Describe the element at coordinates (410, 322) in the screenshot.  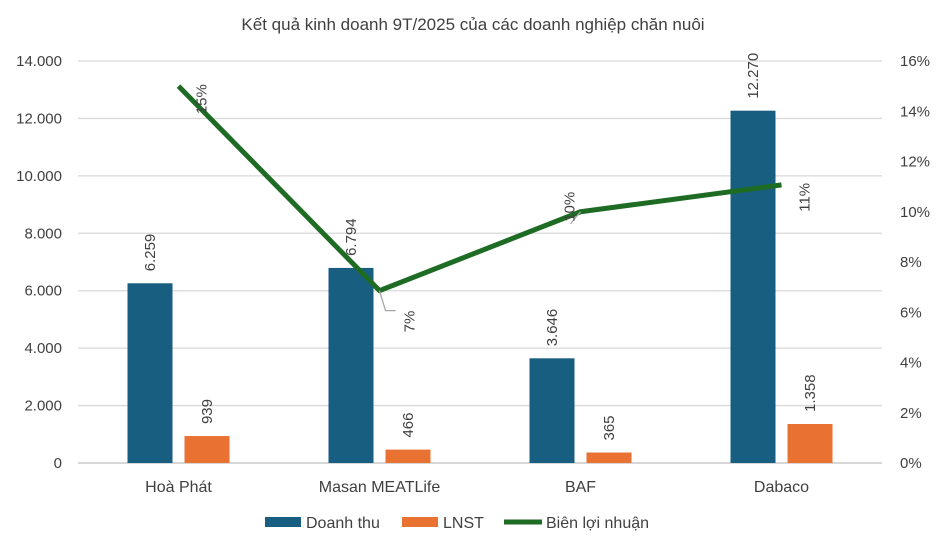
I see `margin-data-label: 7%` at that location.